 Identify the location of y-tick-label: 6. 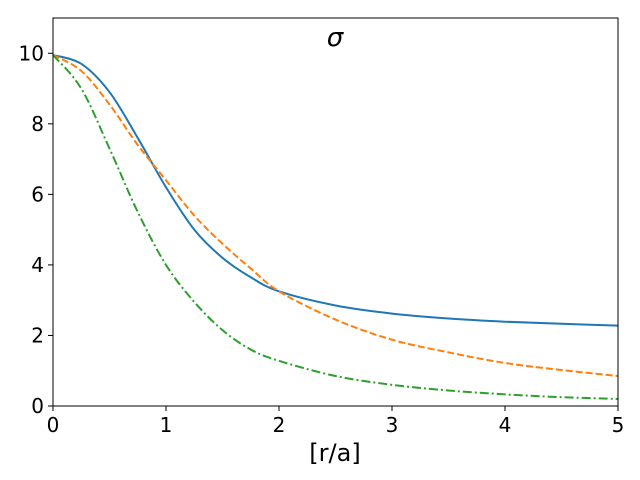
(37, 194).